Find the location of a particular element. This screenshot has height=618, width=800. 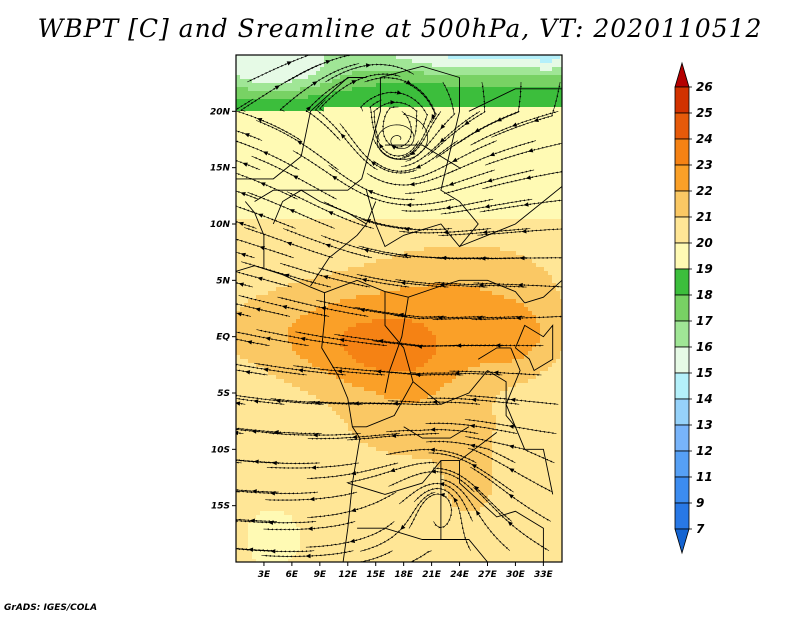

colorbar-label: 16 is located at coordinates (704, 347).